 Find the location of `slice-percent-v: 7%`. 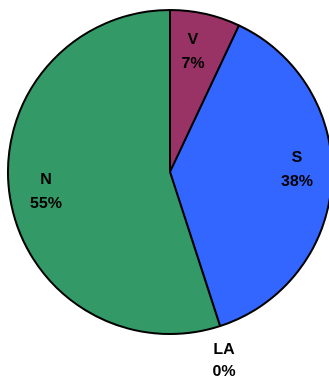

slice-percent-v: 7% is located at coordinates (192, 63).